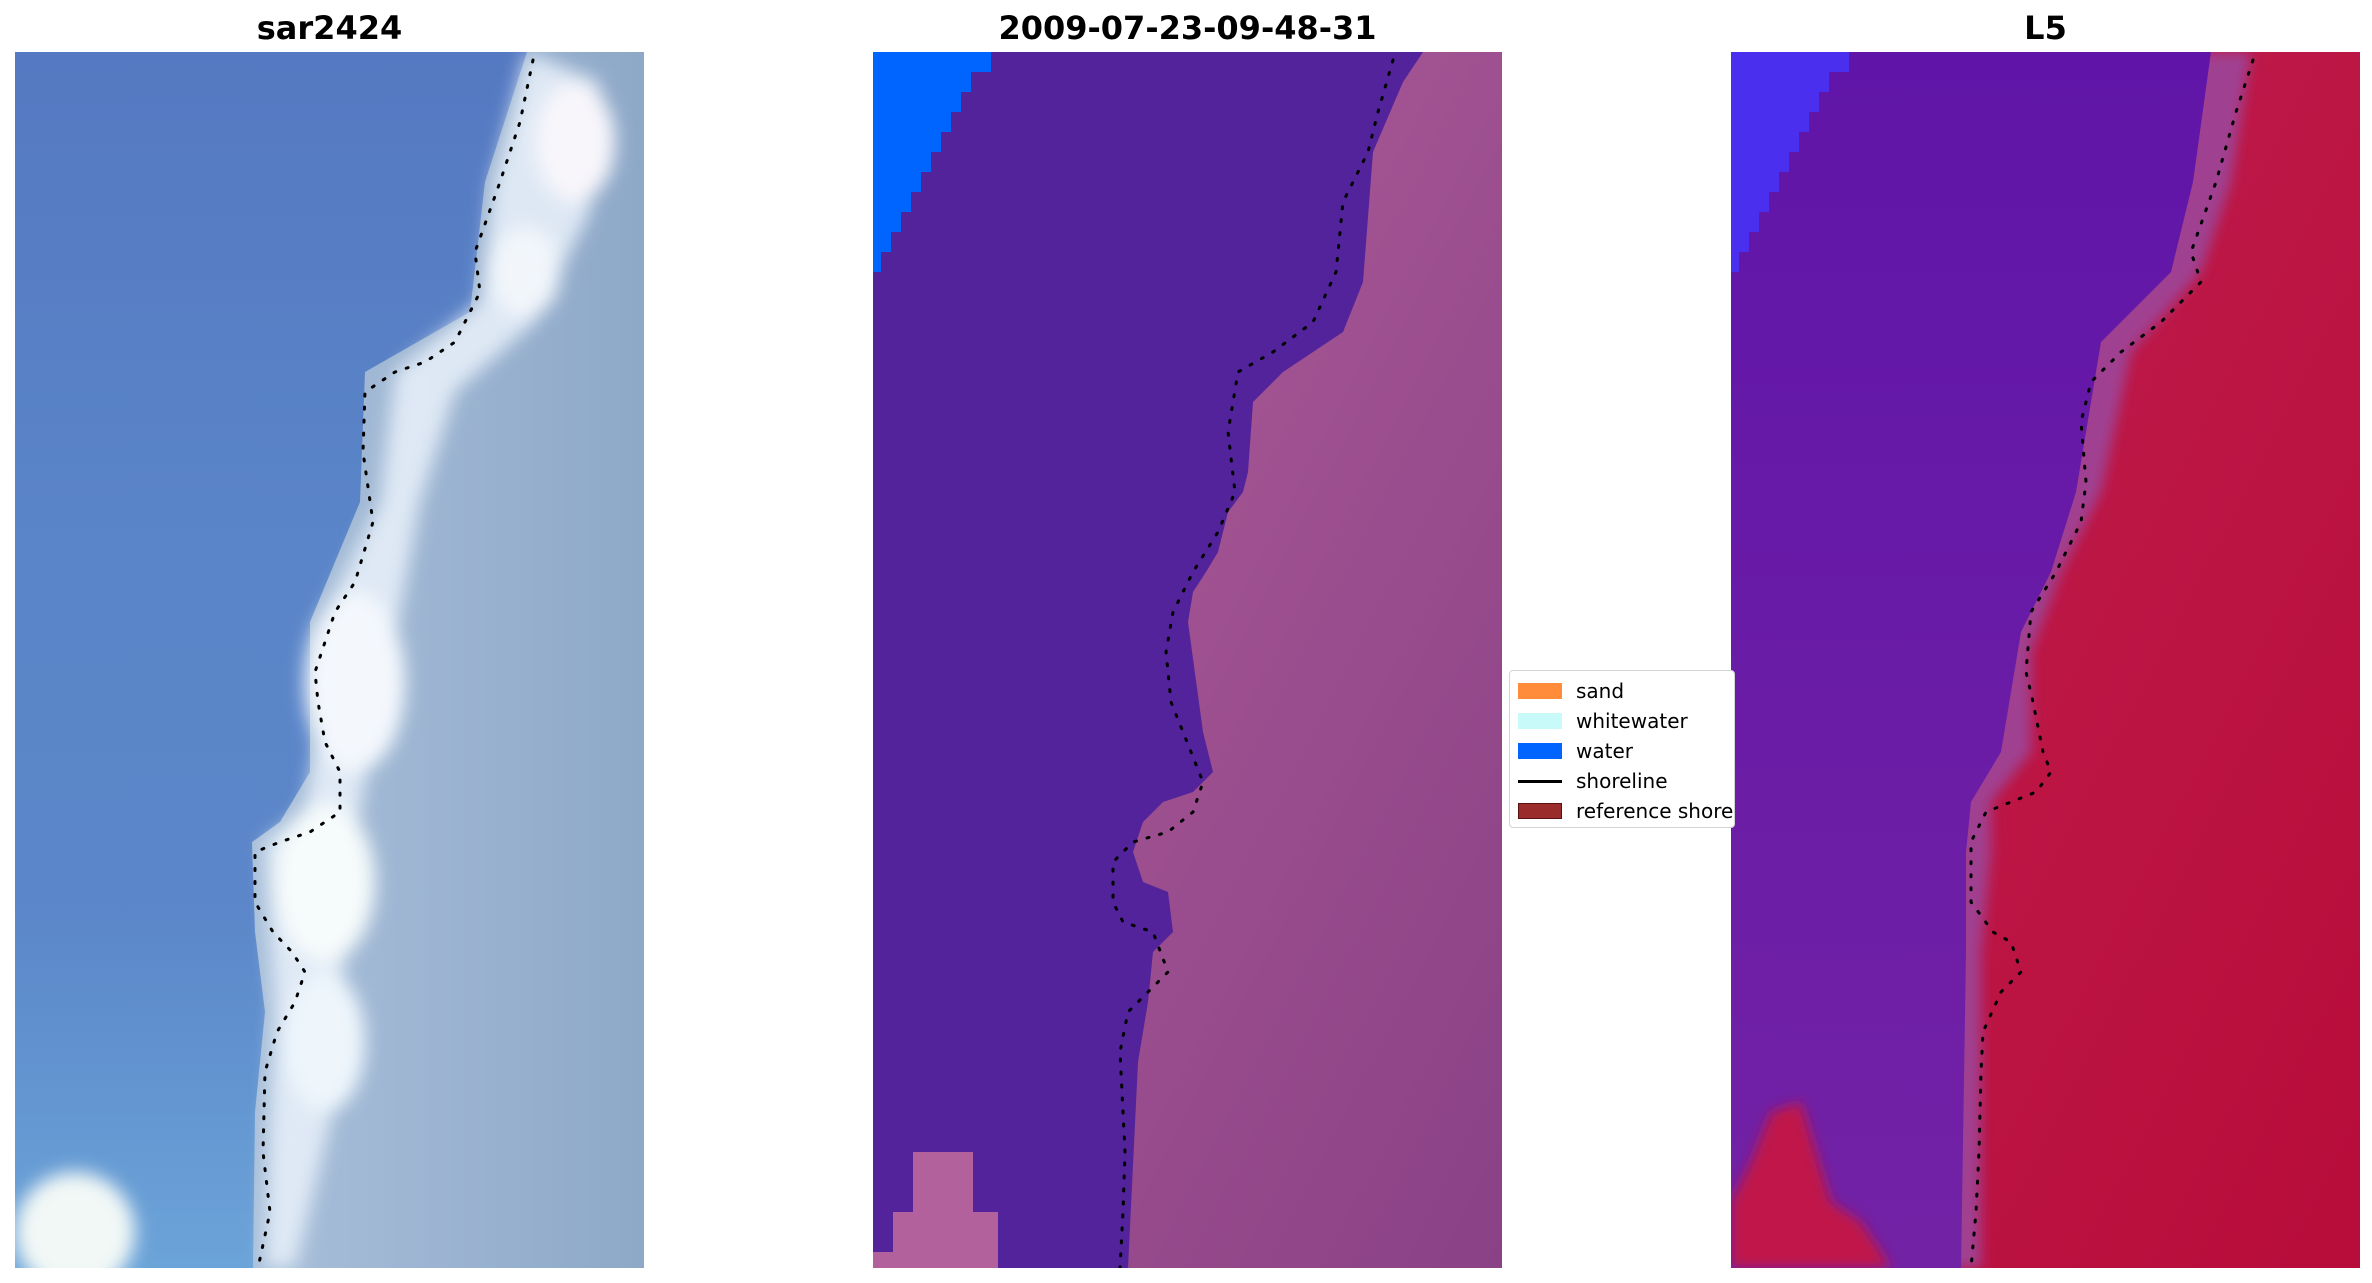  Describe the element at coordinates (1540, 811) in the screenshot. I see `legend-swatch-reference-shoreline` at that location.